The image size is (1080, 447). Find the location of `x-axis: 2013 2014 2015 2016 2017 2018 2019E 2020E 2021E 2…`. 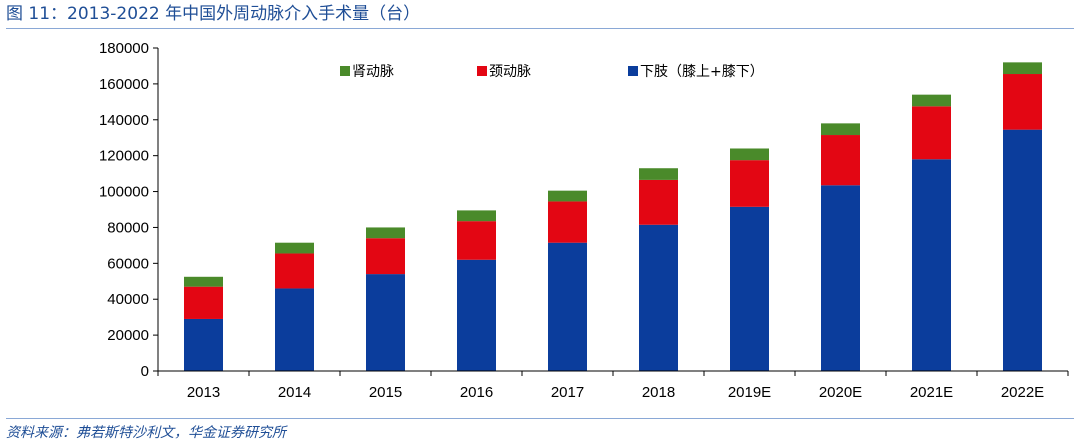

x-axis: 2013 2014 2015 2016 2017 2018 2019E 2020E 2021E 2… is located at coordinates (613, 385).